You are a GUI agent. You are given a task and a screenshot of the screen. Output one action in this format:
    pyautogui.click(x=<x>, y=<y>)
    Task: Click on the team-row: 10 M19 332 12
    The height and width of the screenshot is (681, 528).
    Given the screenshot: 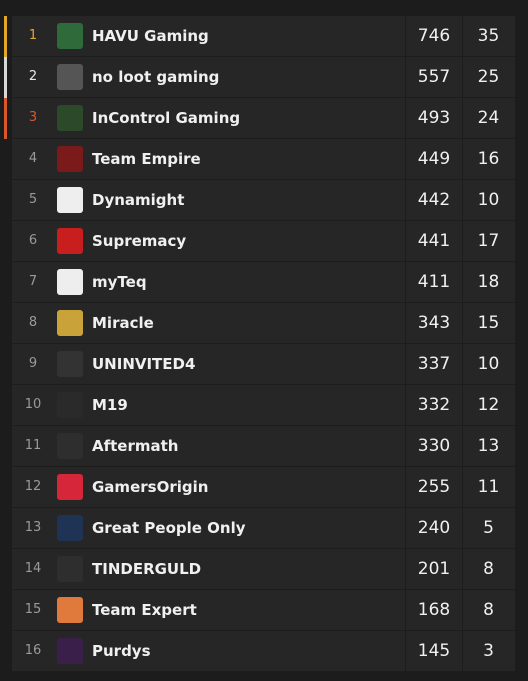 What is the action you would take?
    pyautogui.click(x=263, y=405)
    